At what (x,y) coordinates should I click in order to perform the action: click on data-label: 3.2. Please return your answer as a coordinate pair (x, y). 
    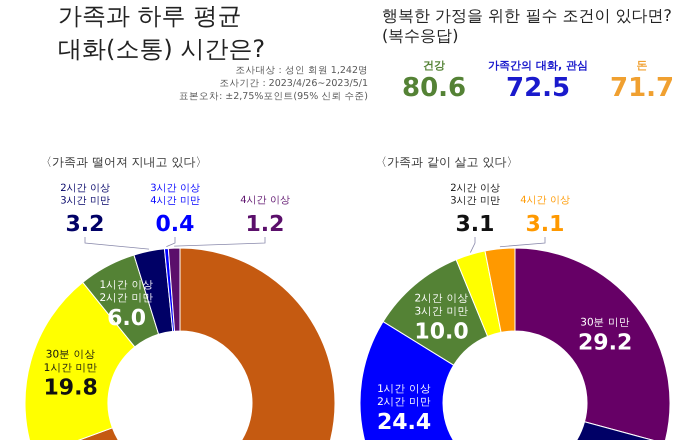
    Looking at the image, I should click on (85, 224).